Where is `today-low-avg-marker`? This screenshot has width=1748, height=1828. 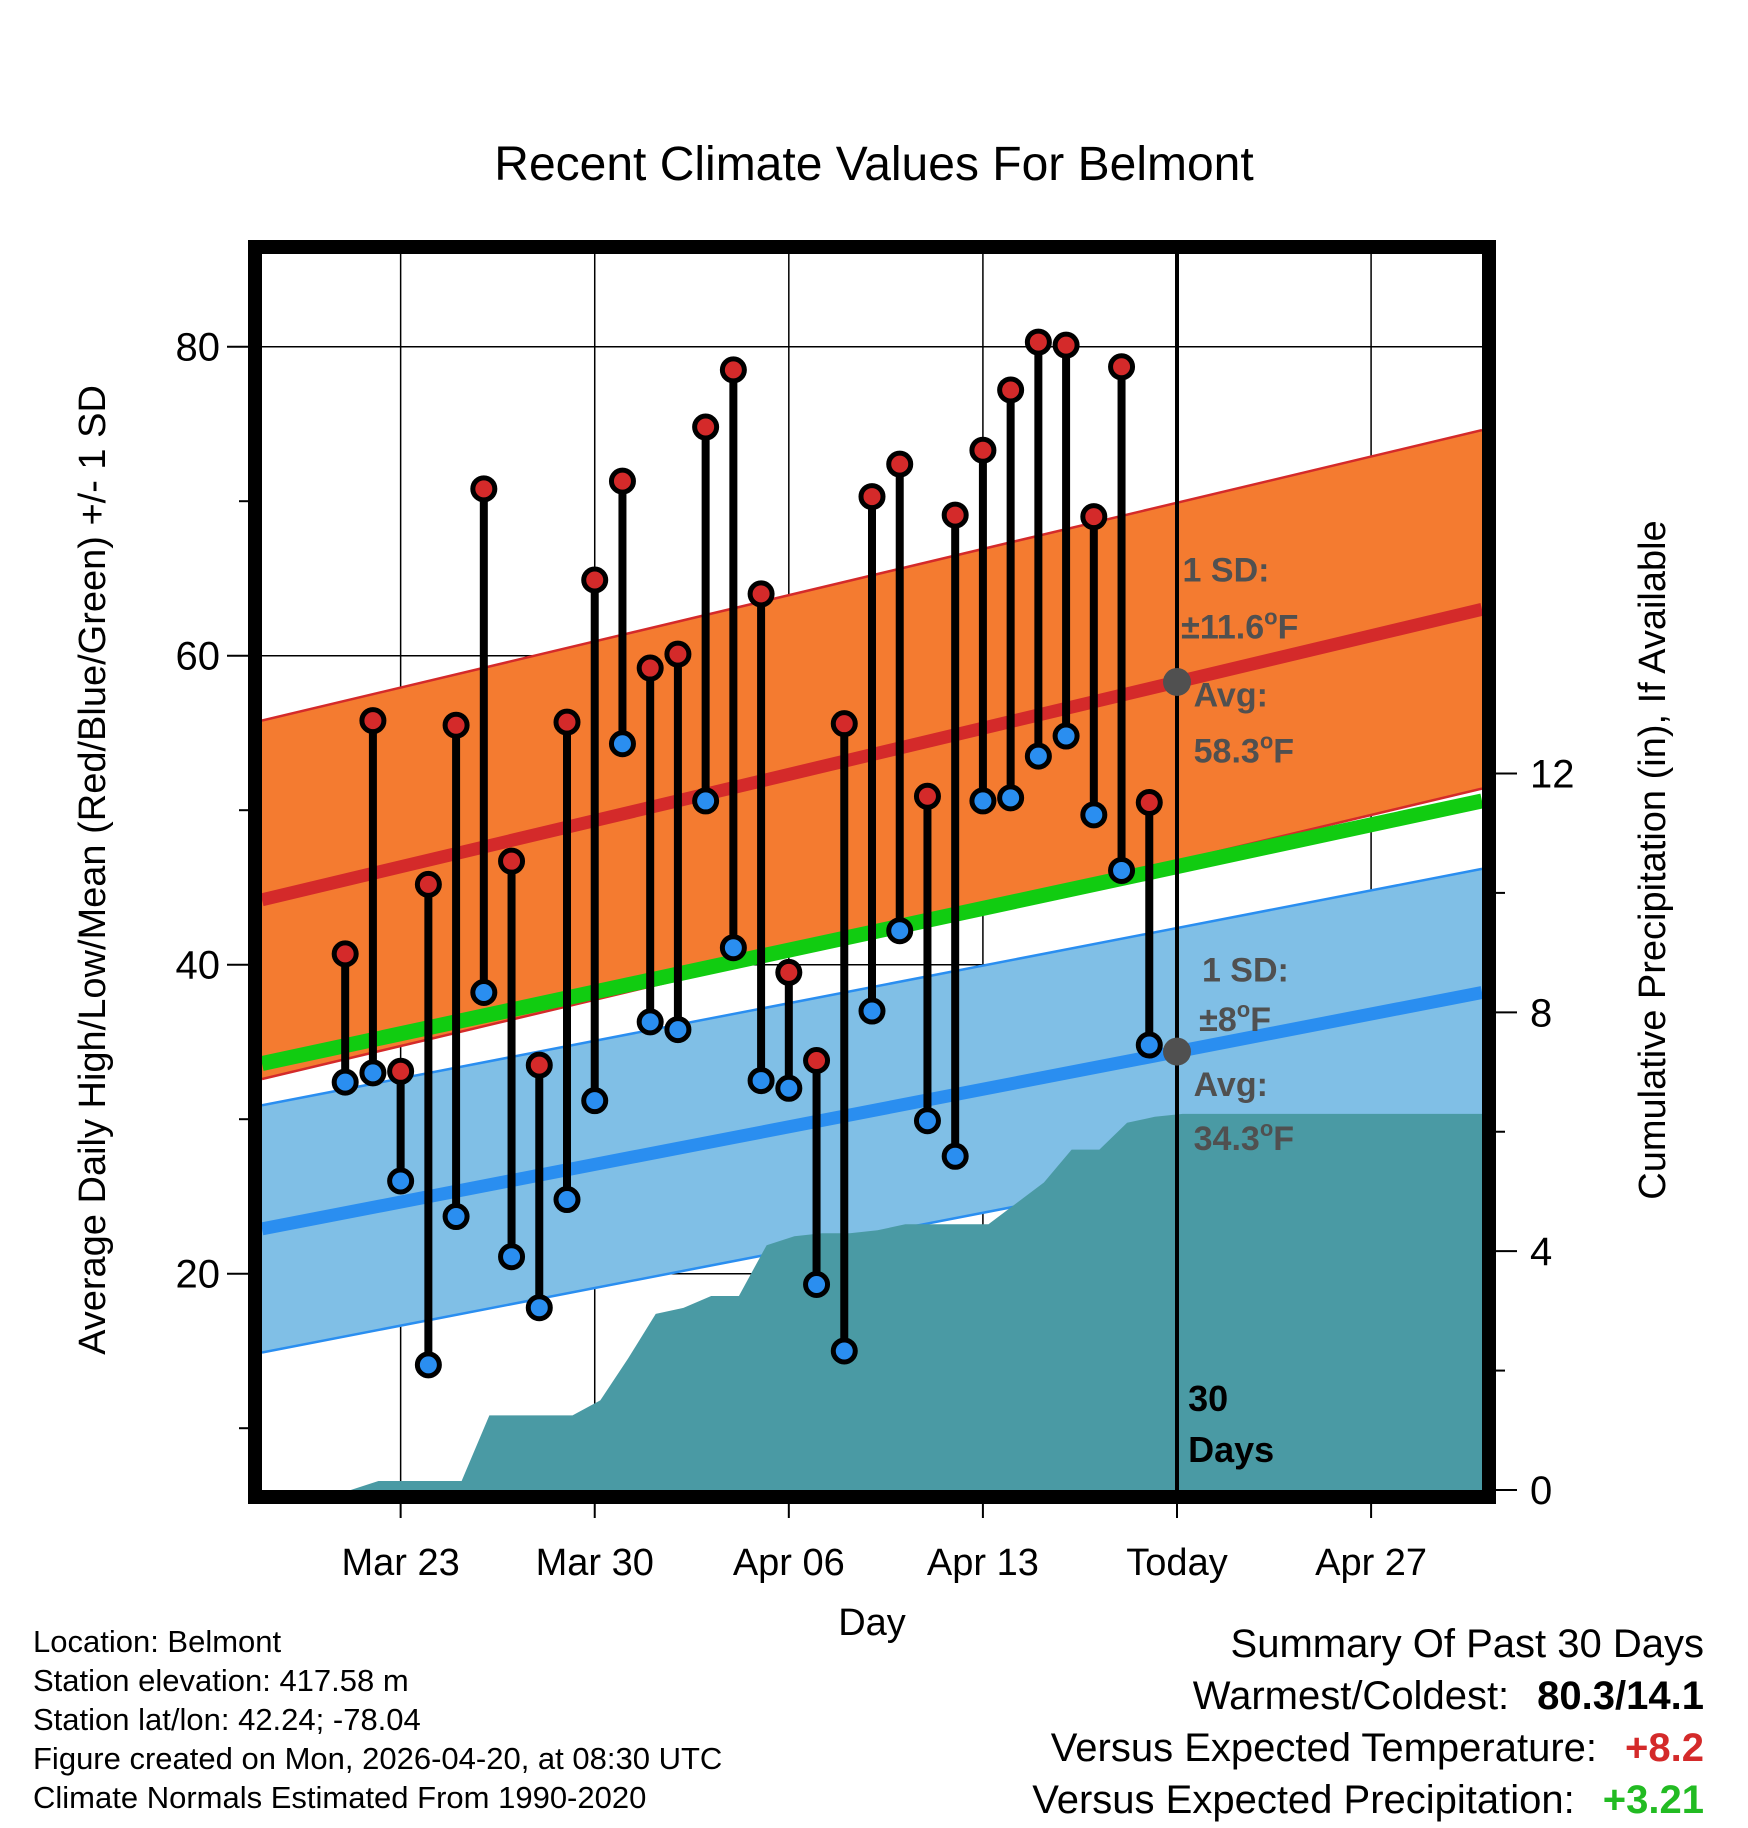 today-low-avg-marker is located at coordinates (1177, 1051).